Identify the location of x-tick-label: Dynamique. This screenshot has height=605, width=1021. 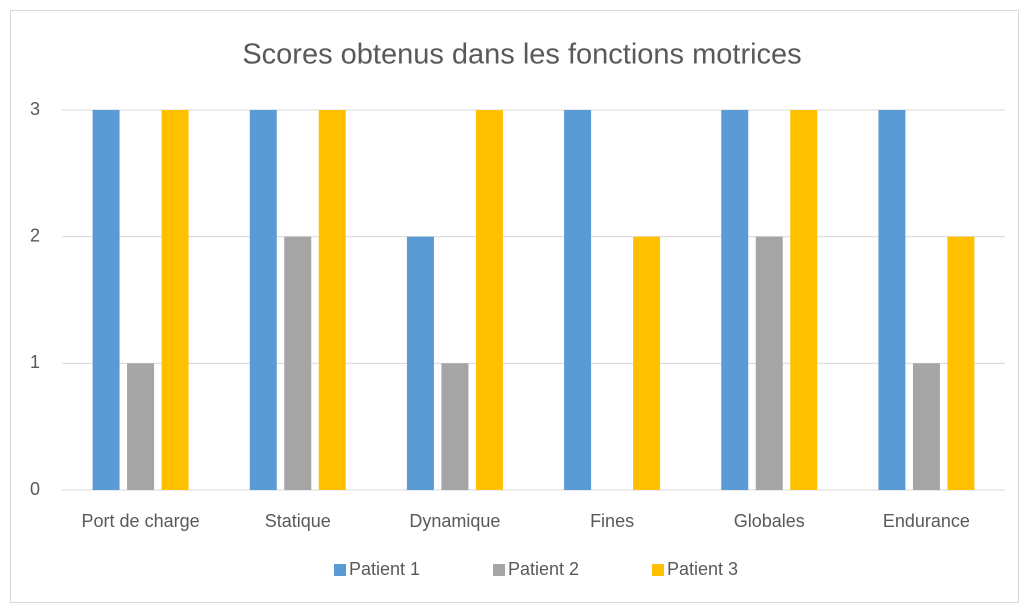
(454, 521).